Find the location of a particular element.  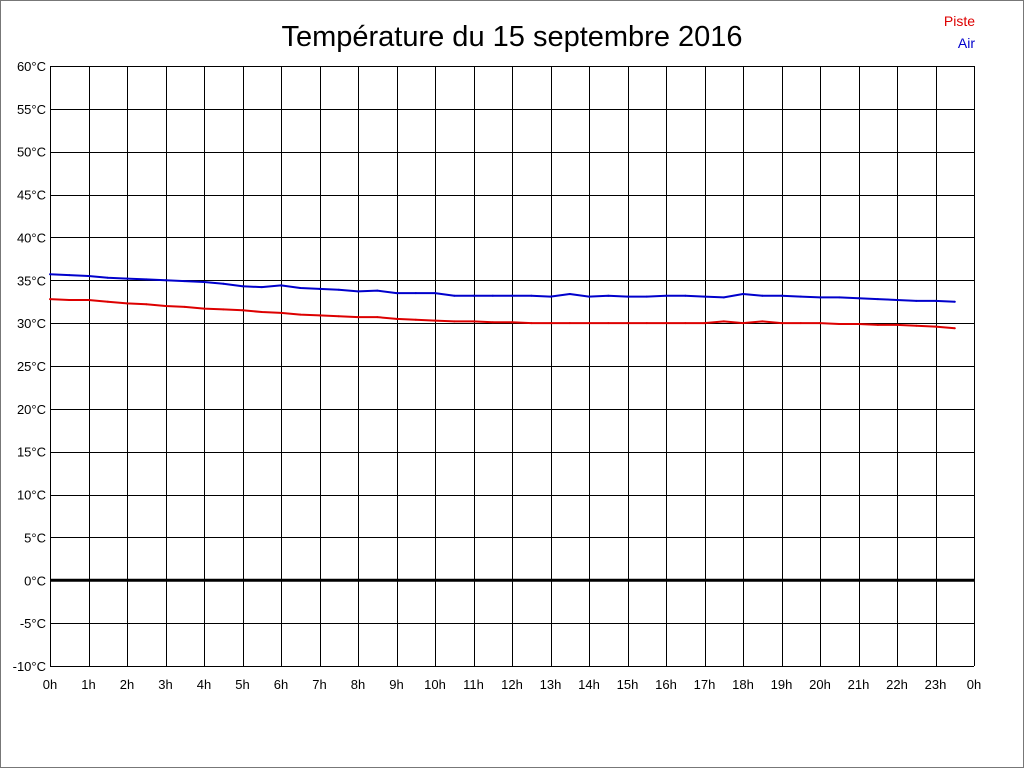

x-tick-label: 16h is located at coordinates (666, 684).